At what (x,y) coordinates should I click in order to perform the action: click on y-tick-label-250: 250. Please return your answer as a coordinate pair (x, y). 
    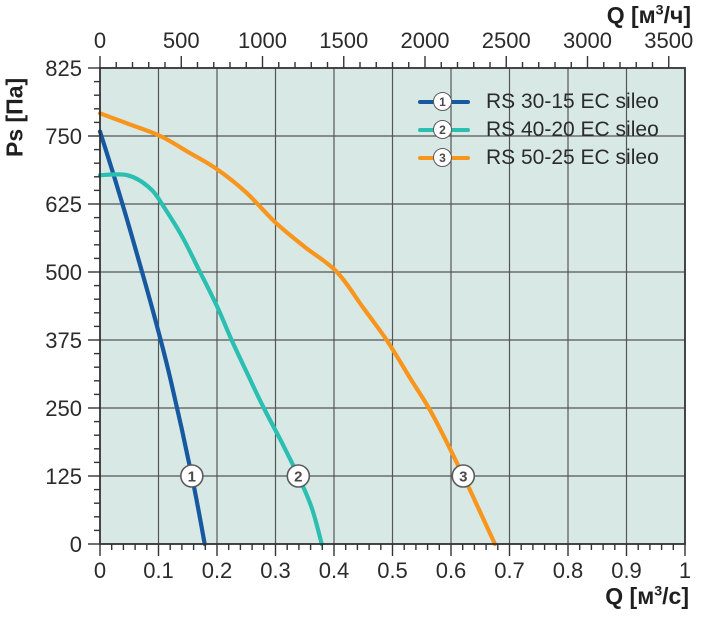
    Looking at the image, I should click on (63, 408).